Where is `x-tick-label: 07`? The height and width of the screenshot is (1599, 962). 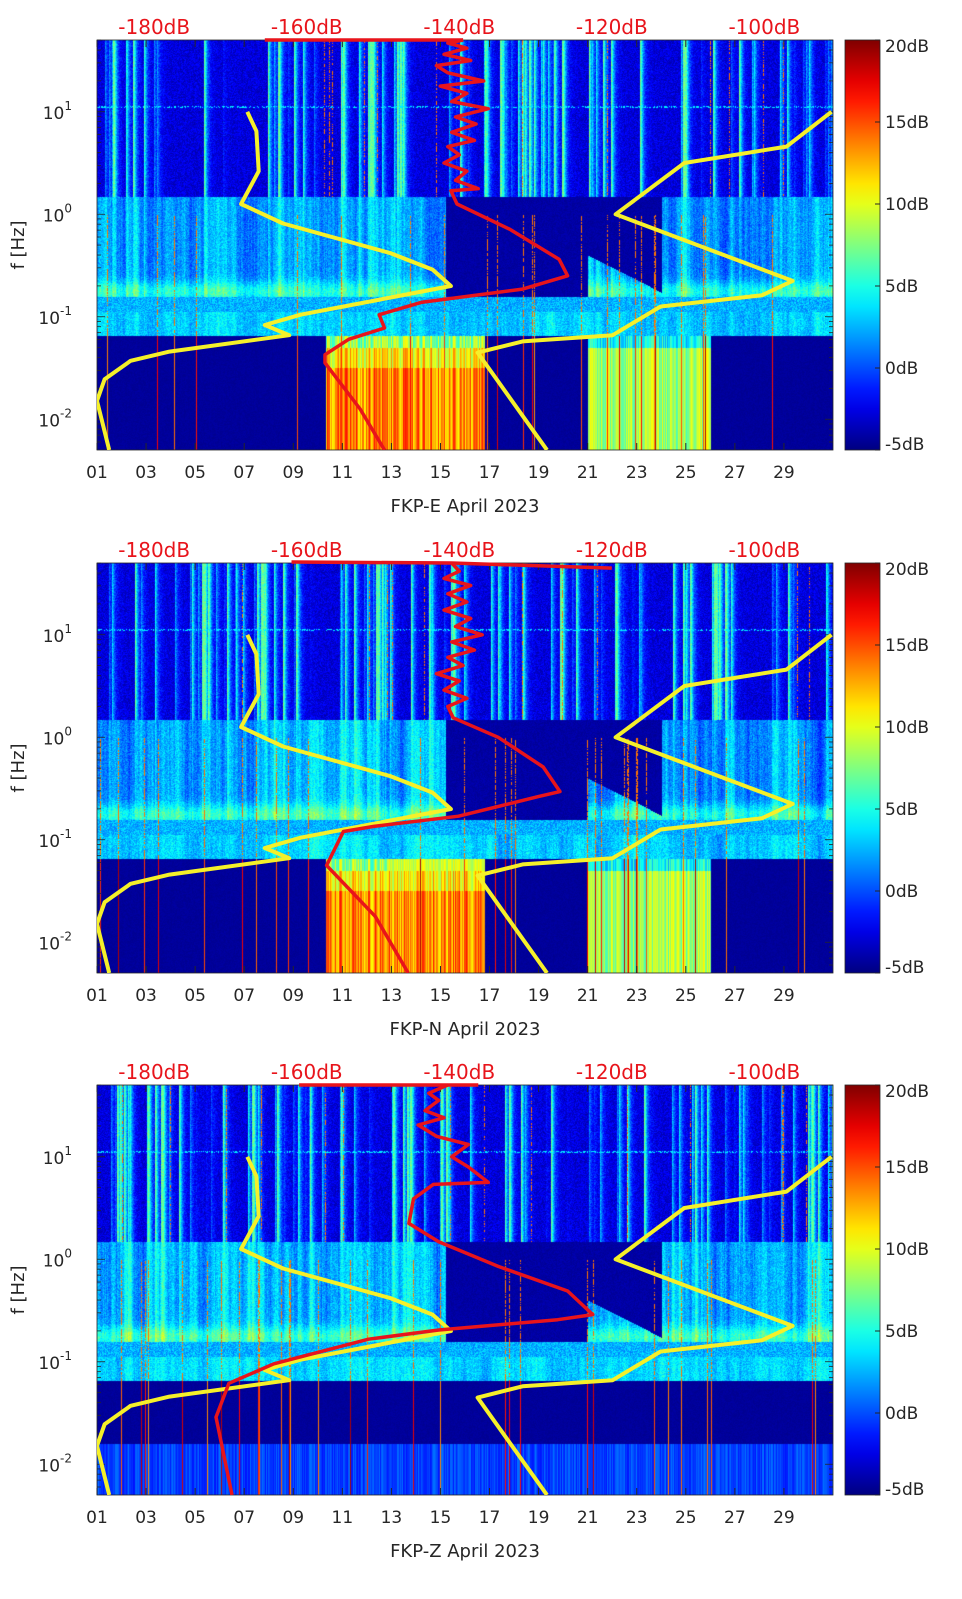 x-tick-label: 07 is located at coordinates (244, 473).